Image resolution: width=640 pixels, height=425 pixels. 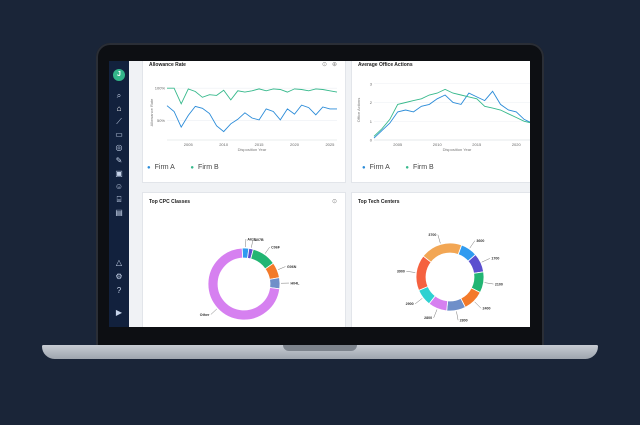 I want to click on slice-label: 2100, so click(x=499, y=284).